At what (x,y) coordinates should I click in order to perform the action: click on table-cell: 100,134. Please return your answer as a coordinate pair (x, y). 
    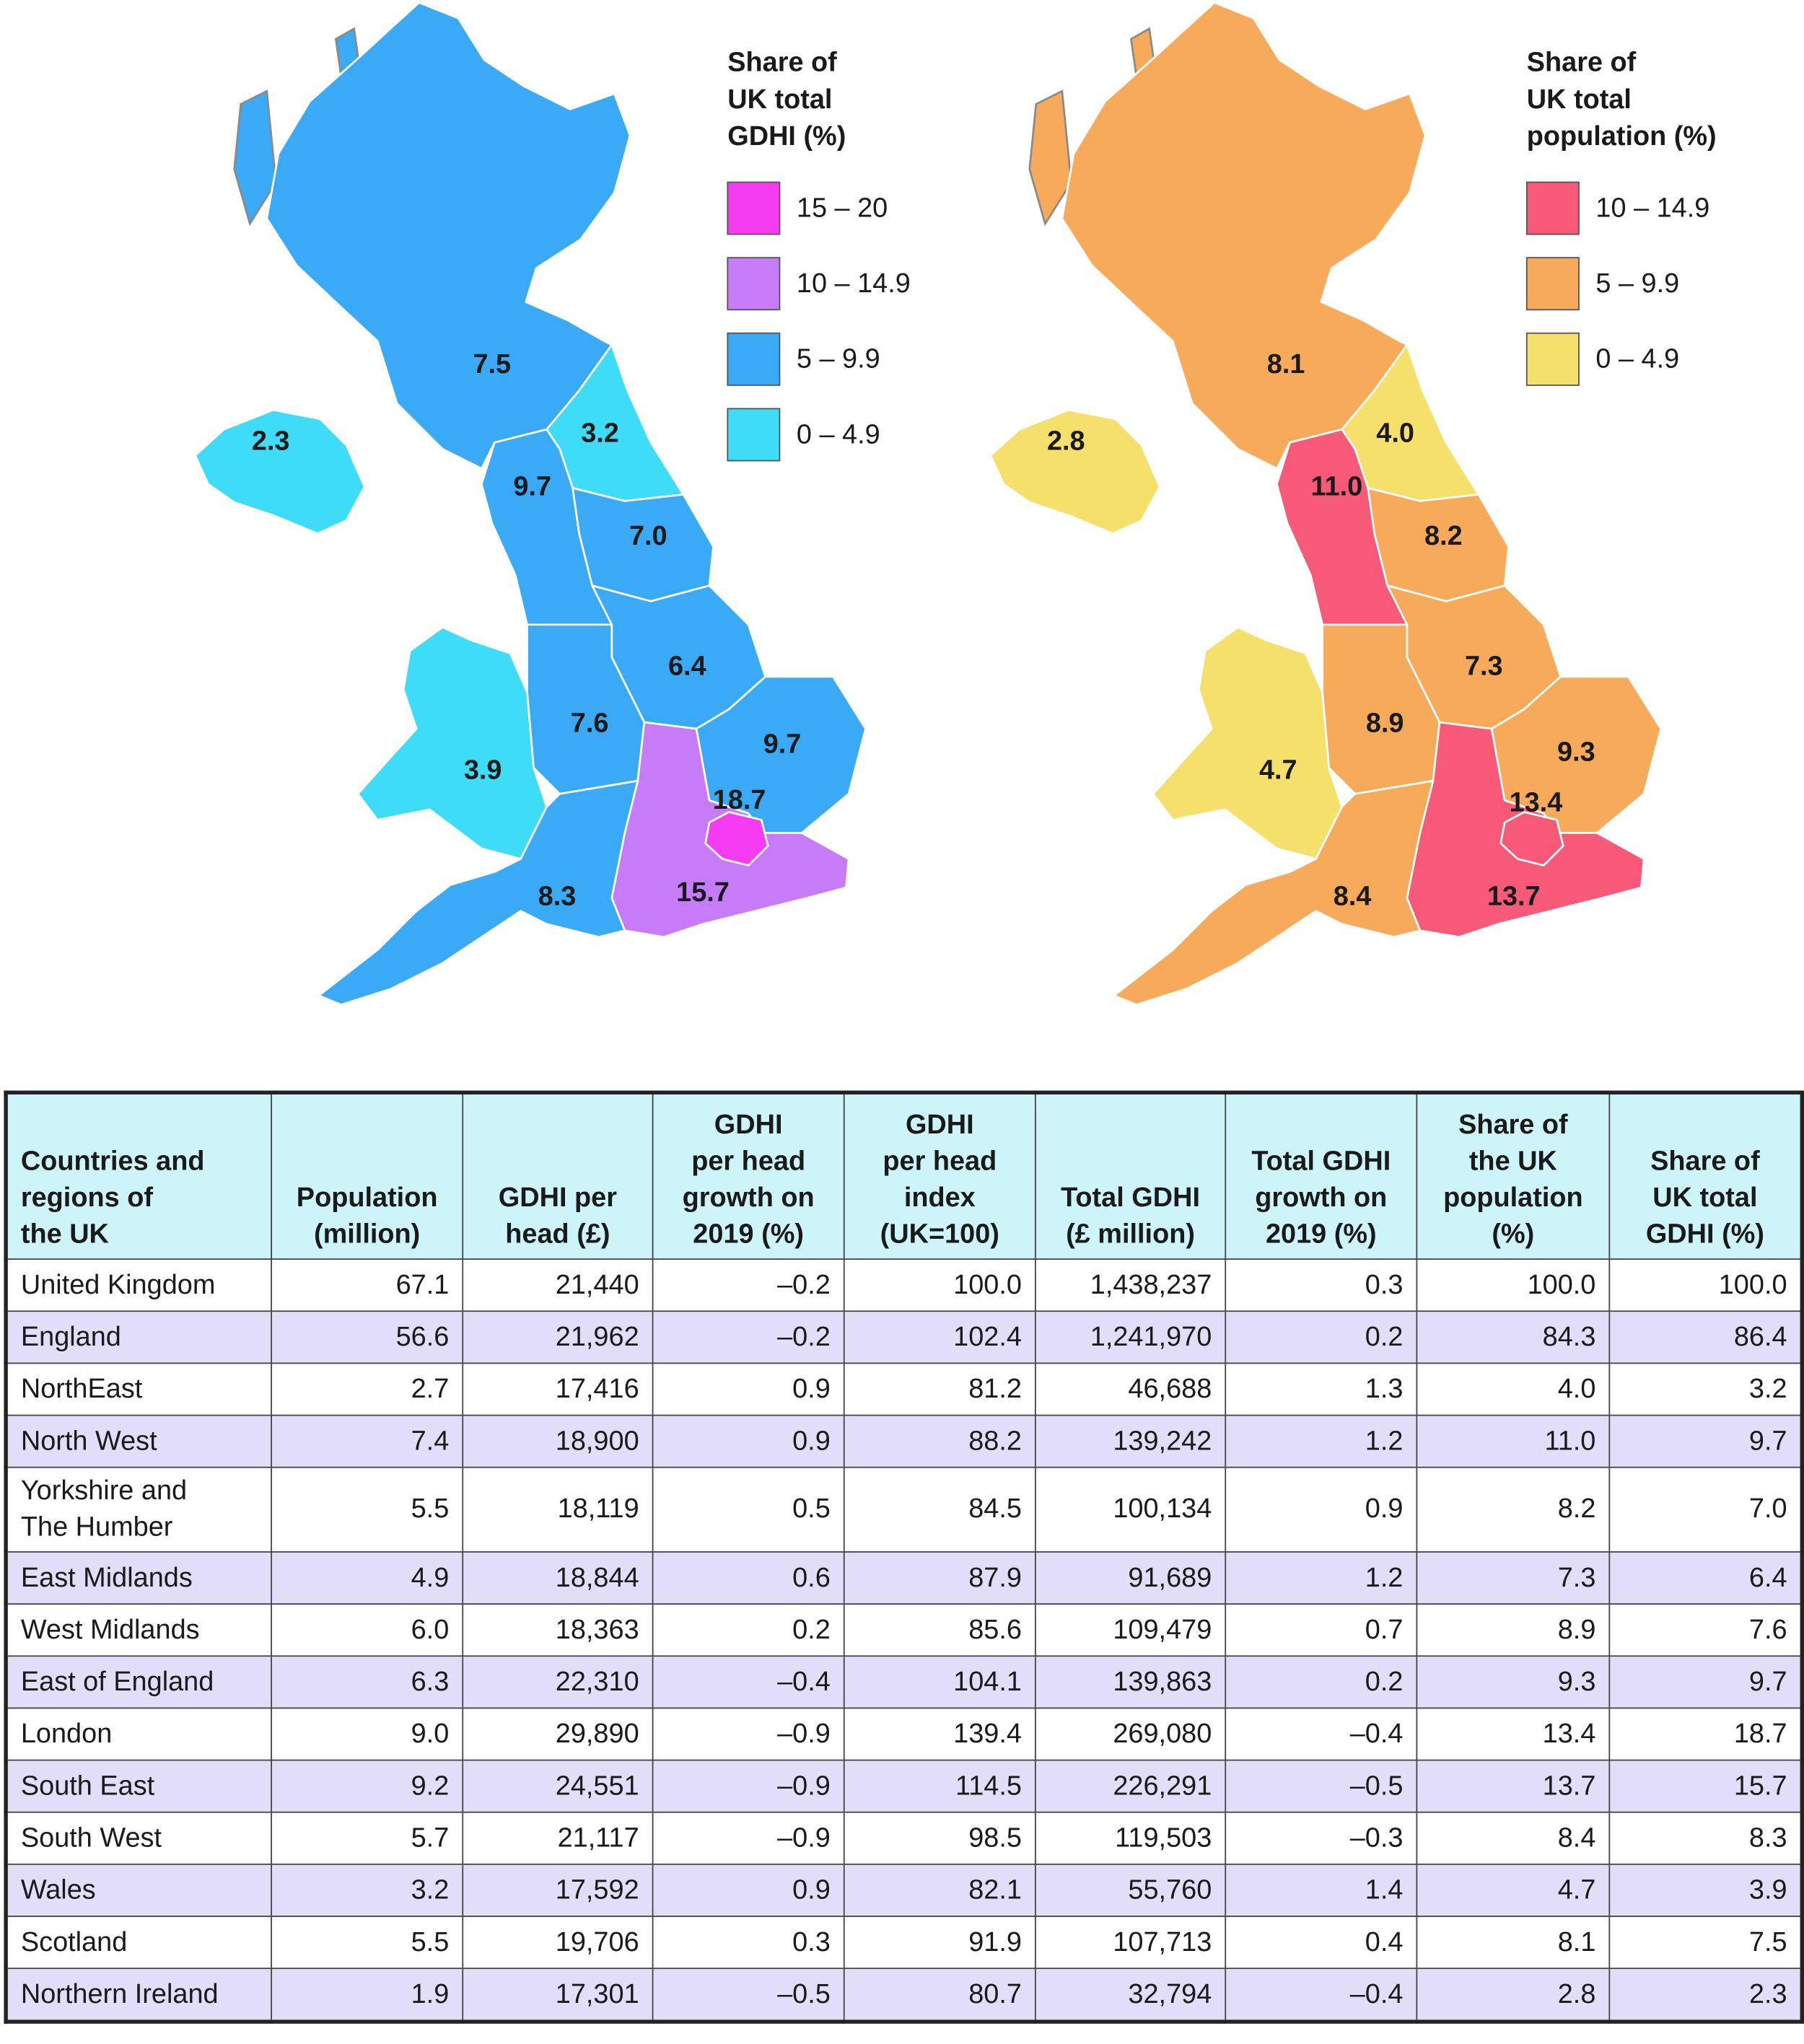
    Looking at the image, I should click on (1130, 1509).